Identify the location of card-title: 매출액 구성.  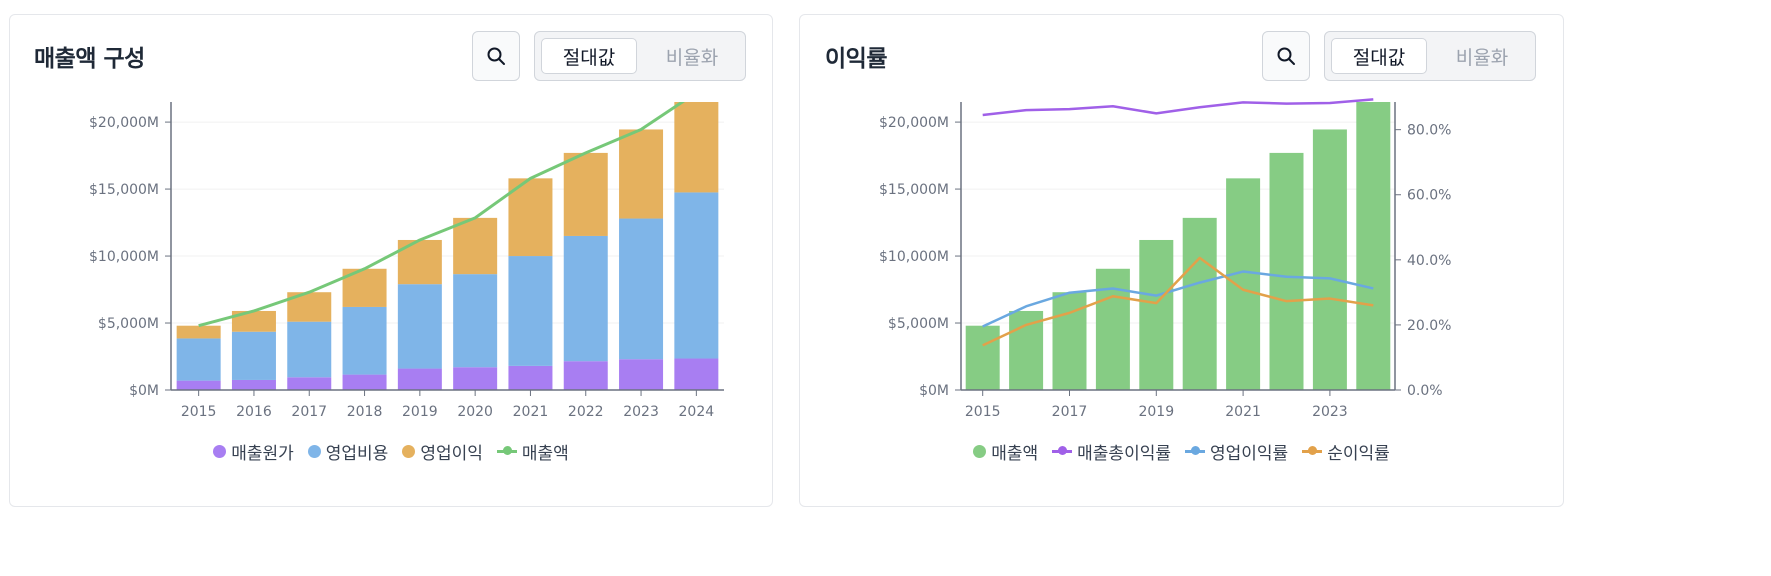
(89, 59).